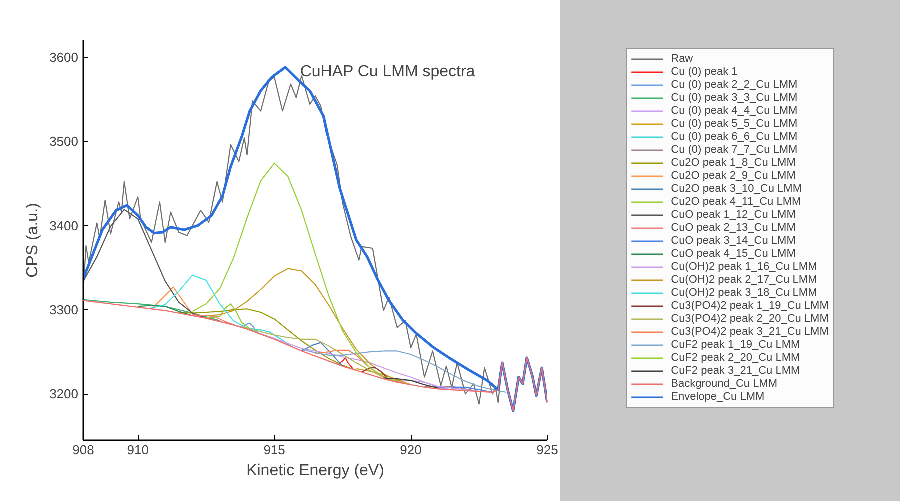  Describe the element at coordinates (733, 254) in the screenshot. I see `legend-label: CuO peak 4_15_Cu LMM` at that location.